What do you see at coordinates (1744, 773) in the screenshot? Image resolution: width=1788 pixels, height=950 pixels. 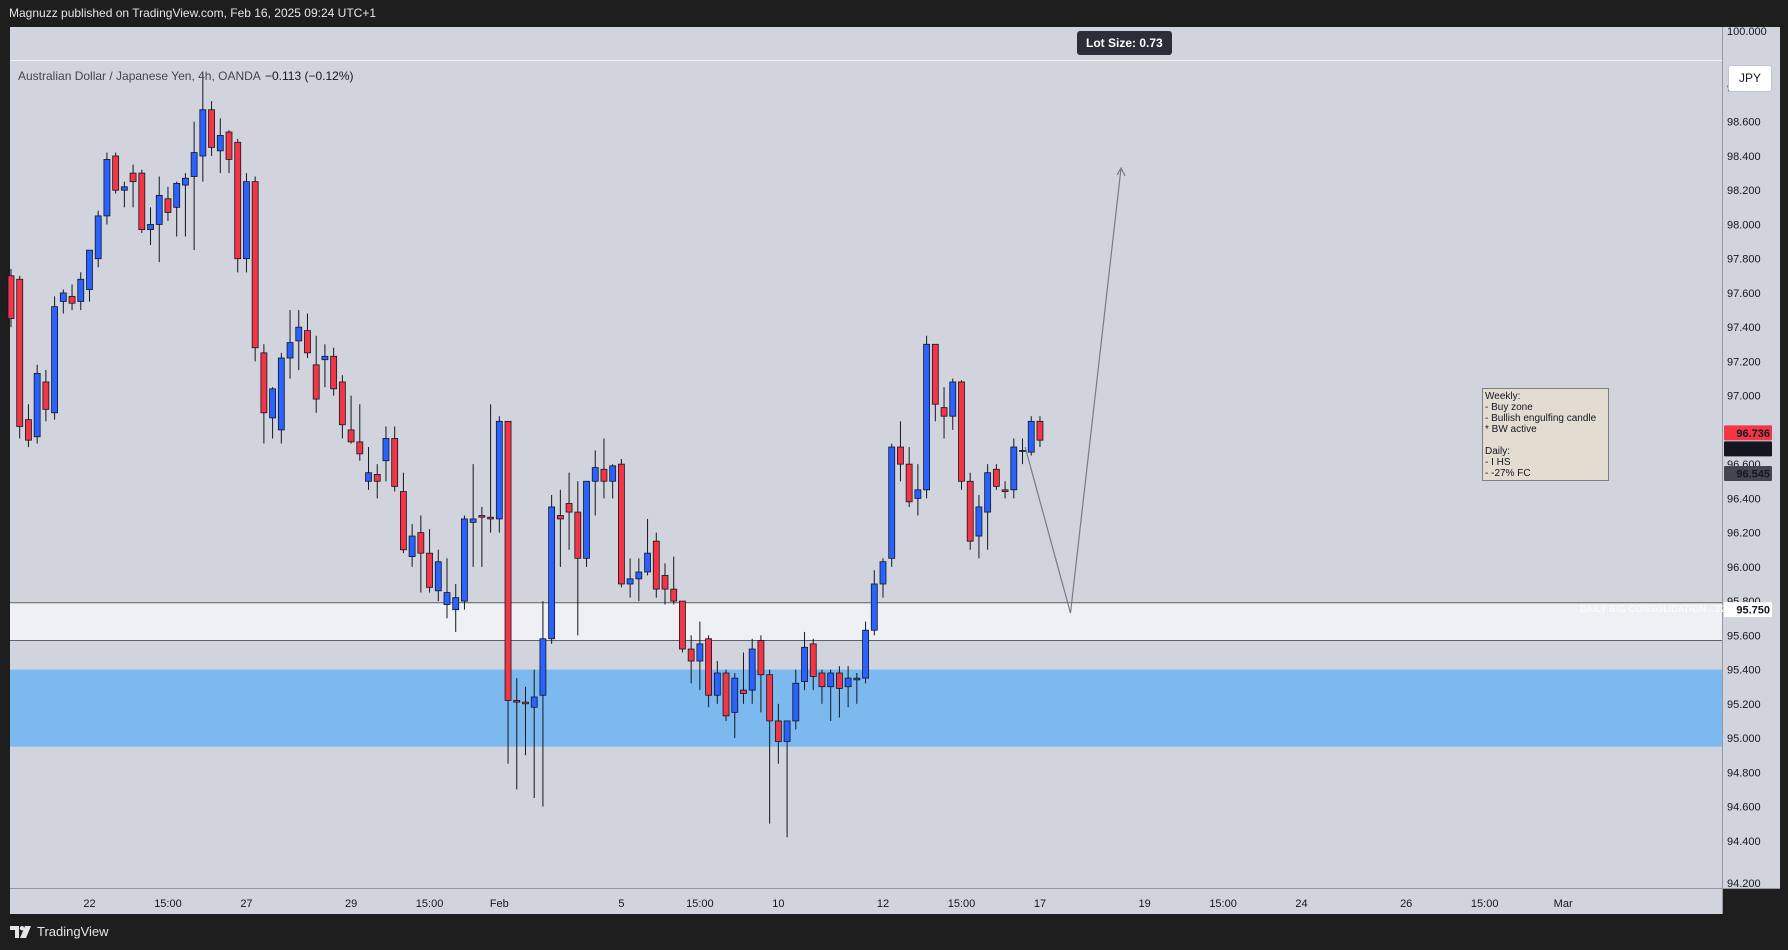 I see `y-tick-label: 94.800` at bounding box center [1744, 773].